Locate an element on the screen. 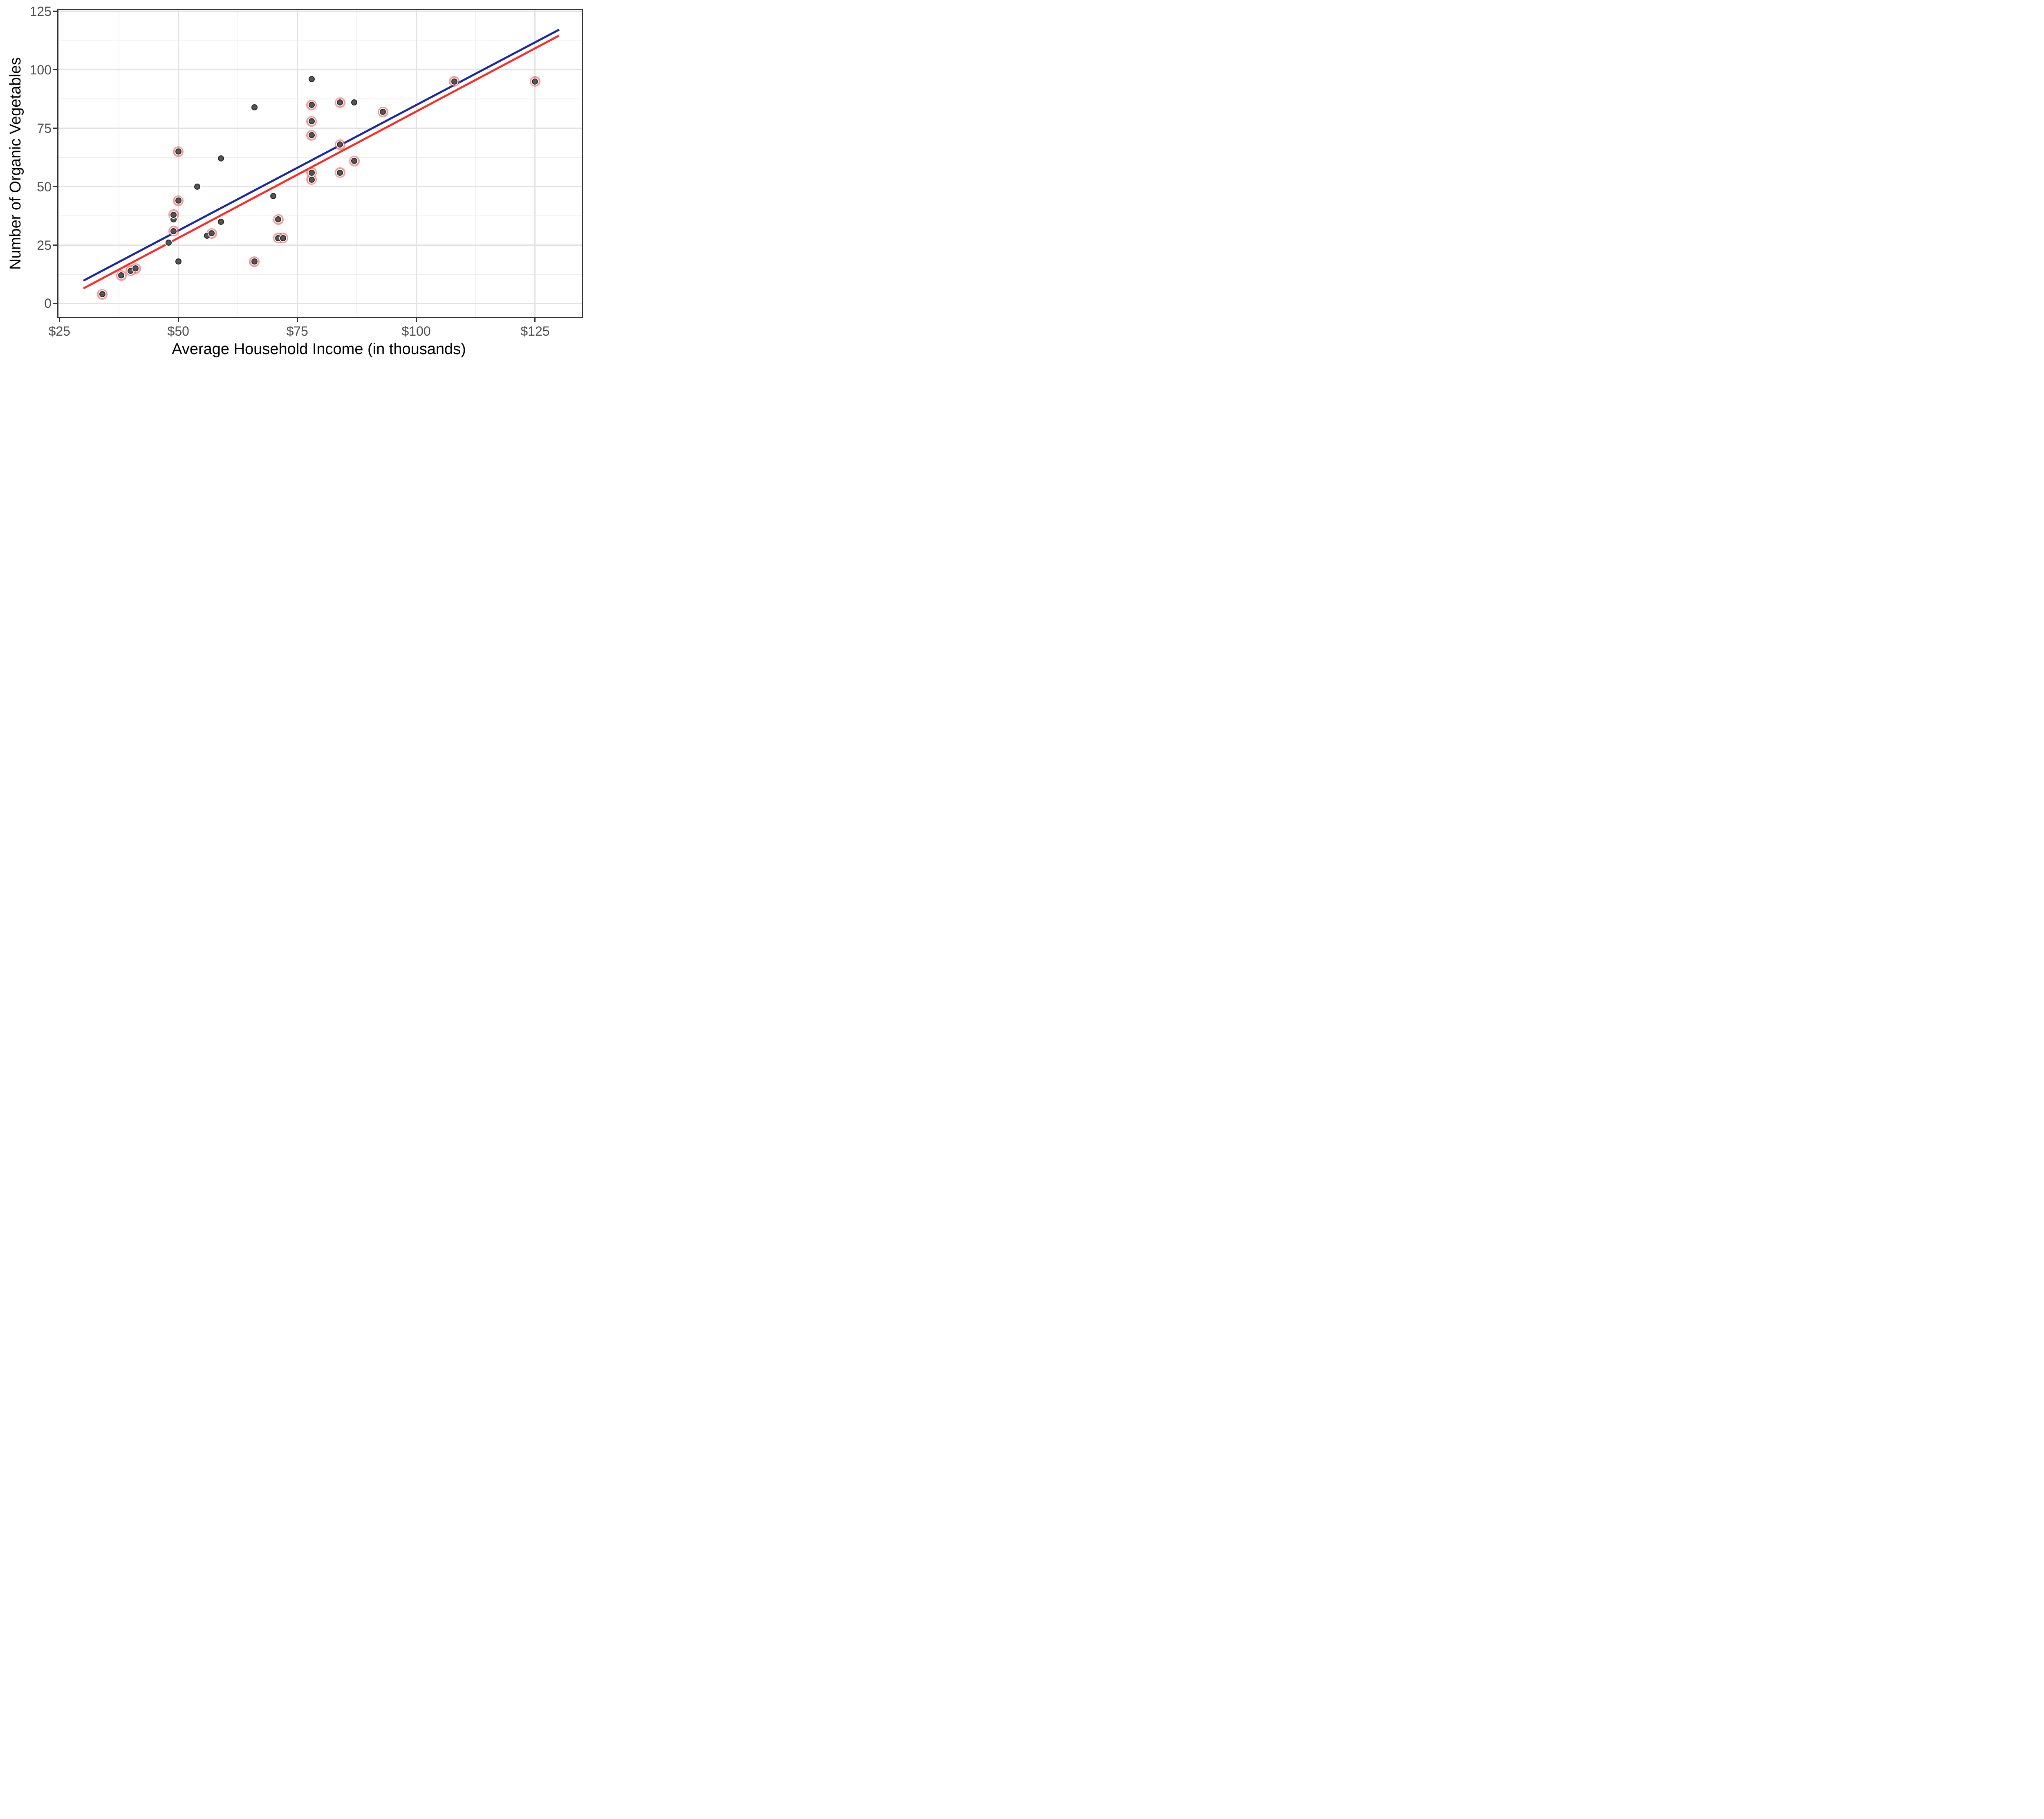 The image size is (2044, 1819). x-tick-label: $75 is located at coordinates (297, 331).